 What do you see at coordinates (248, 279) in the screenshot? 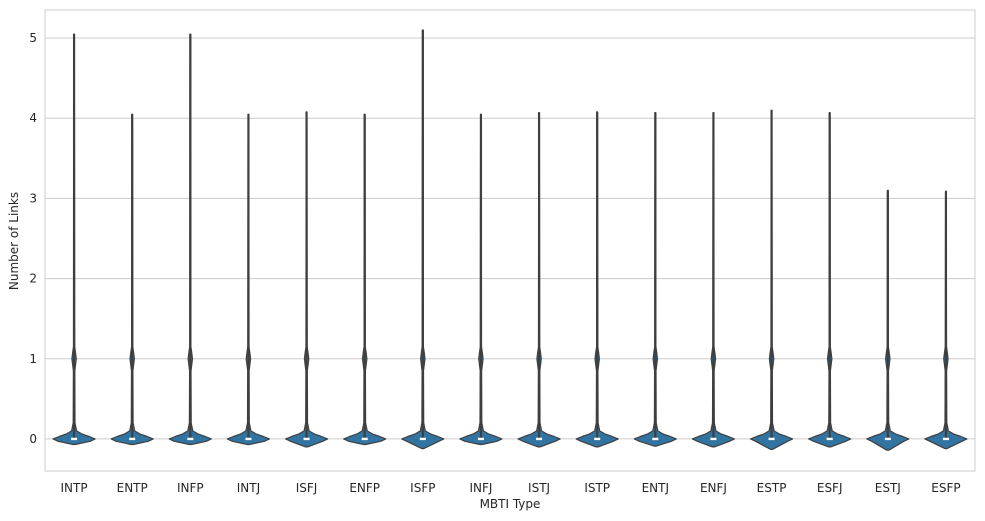
I see `violin-intj` at bounding box center [248, 279].